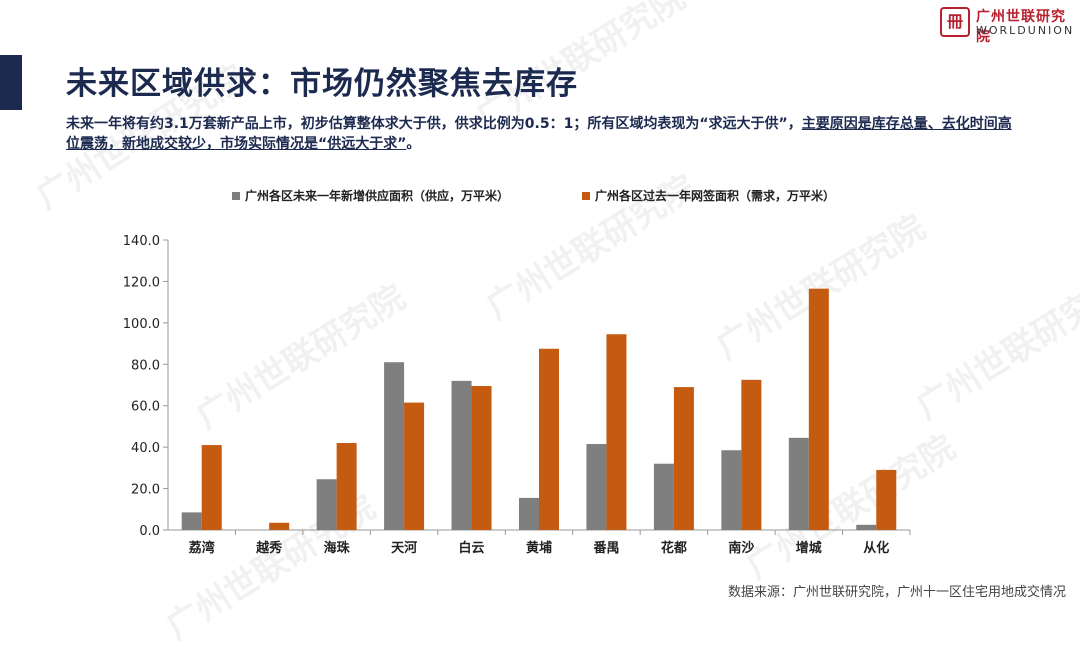  I want to click on logo-name-cn: 广州世联研究院, so click(1021, 27).